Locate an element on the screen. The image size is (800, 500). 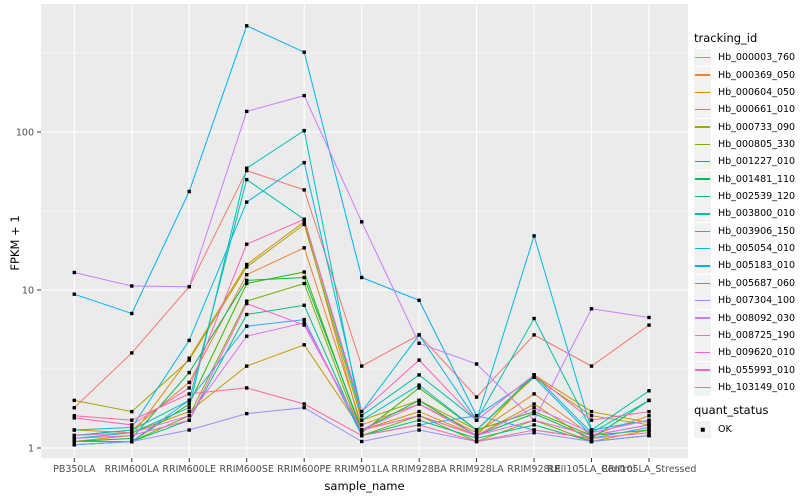
legend-item: Hb_001481_110 is located at coordinates (745, 179).